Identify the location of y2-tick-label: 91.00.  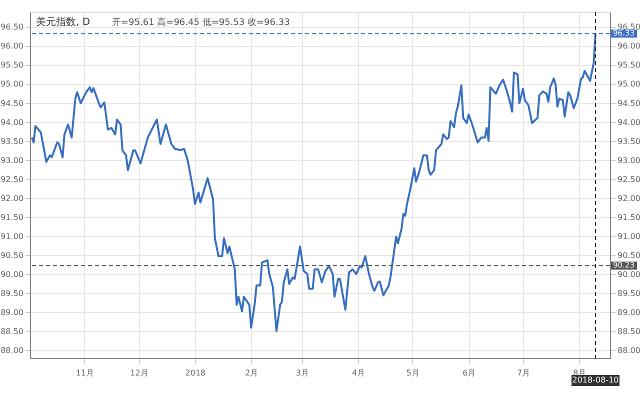
(629, 236).